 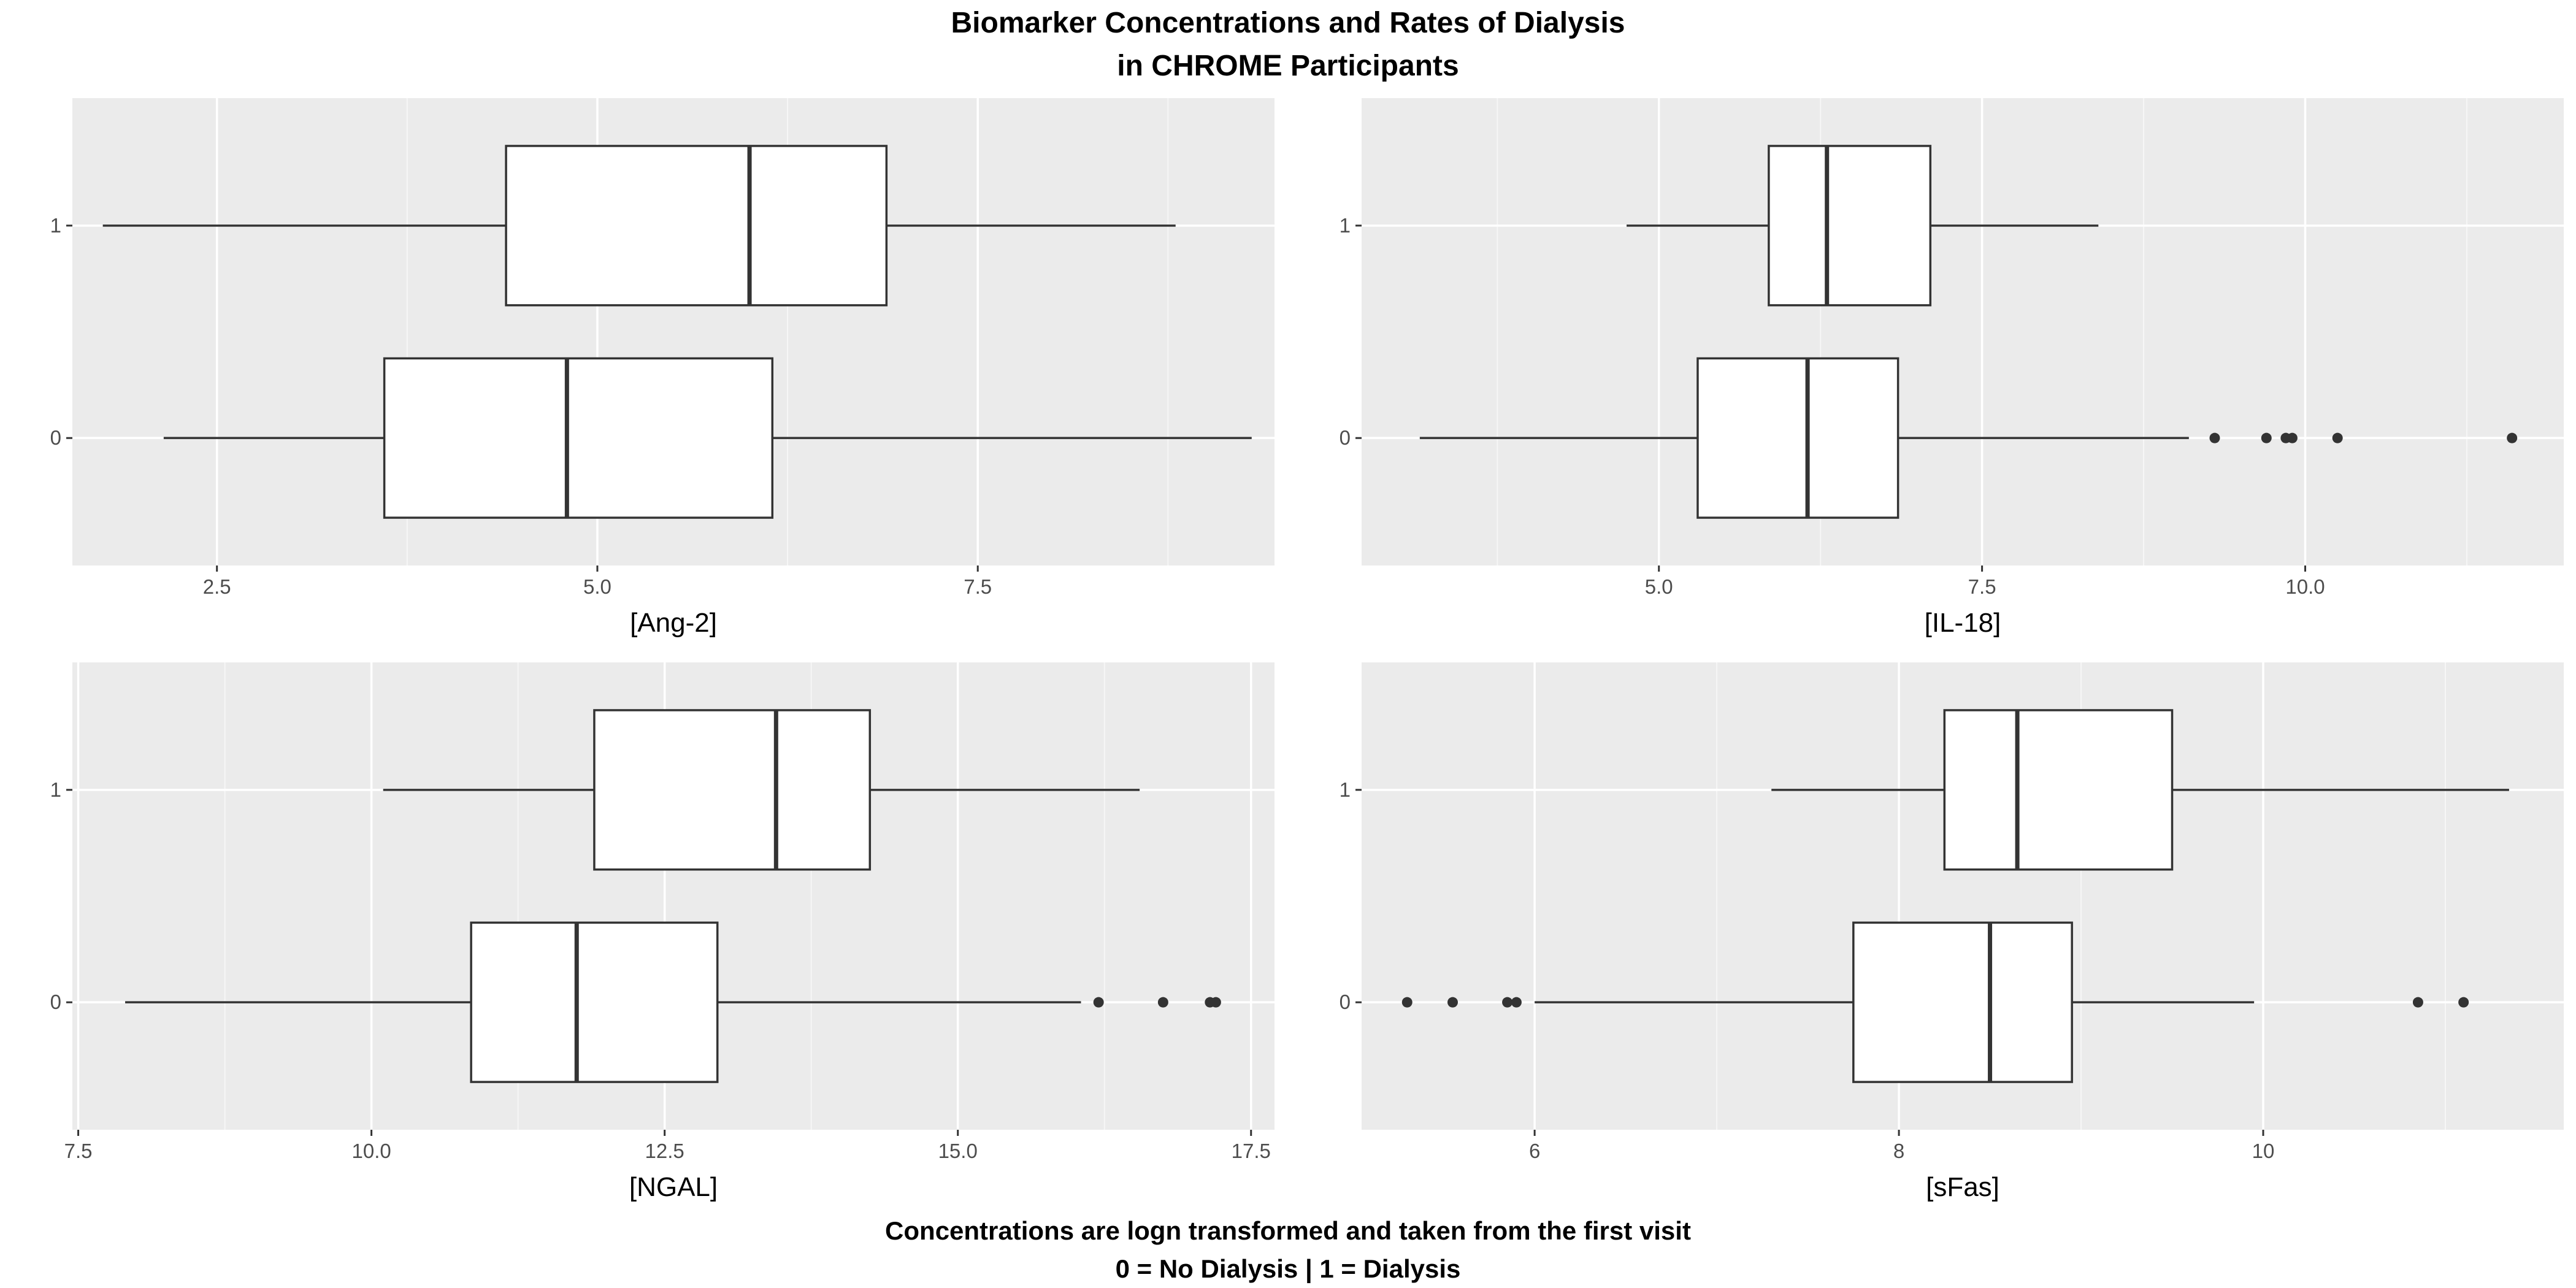 What do you see at coordinates (1962, 1187) in the screenshot?
I see `x-axis-title: [sFas]` at bounding box center [1962, 1187].